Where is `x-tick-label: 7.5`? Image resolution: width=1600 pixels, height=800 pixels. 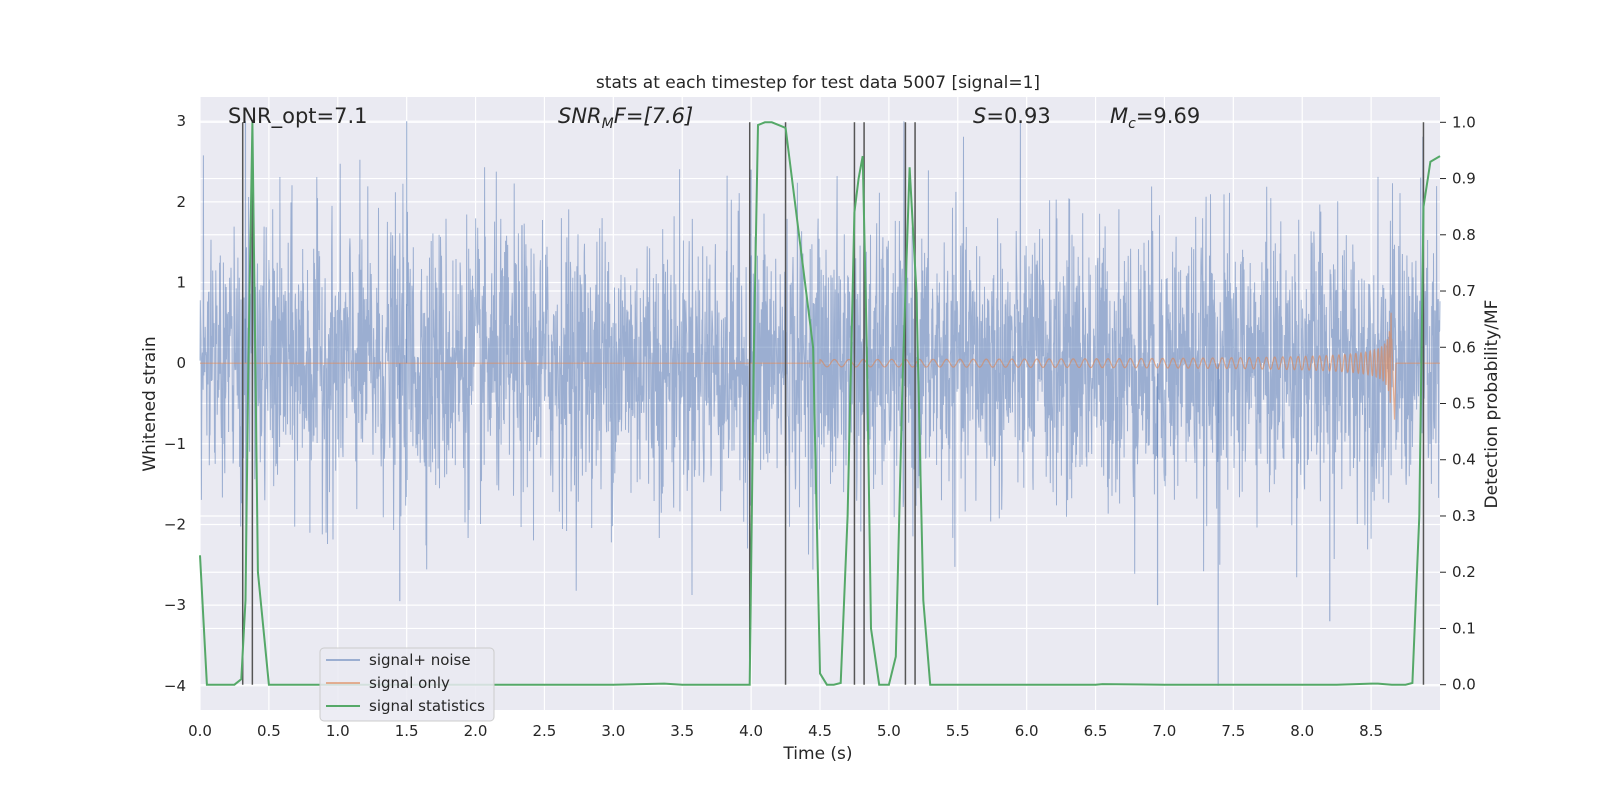
x-tick-label: 7.5 is located at coordinates (1233, 731).